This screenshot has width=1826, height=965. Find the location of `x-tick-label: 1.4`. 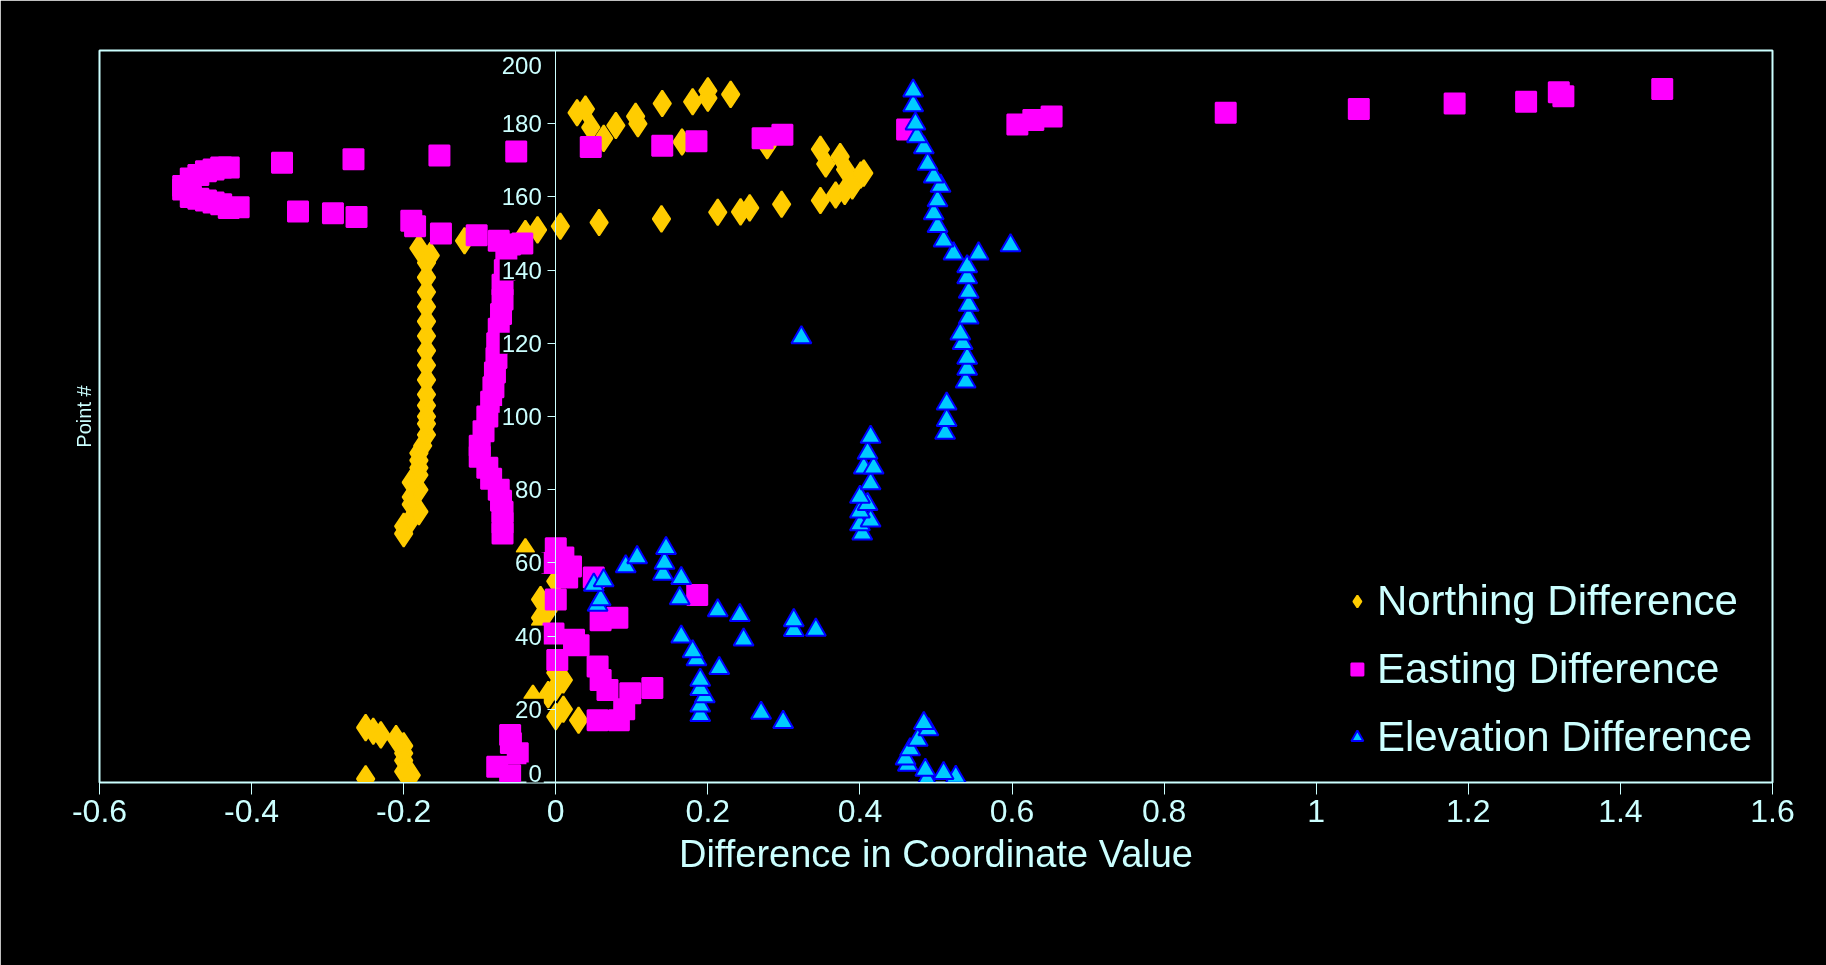

x-tick-label: 1.4 is located at coordinates (1620, 810).